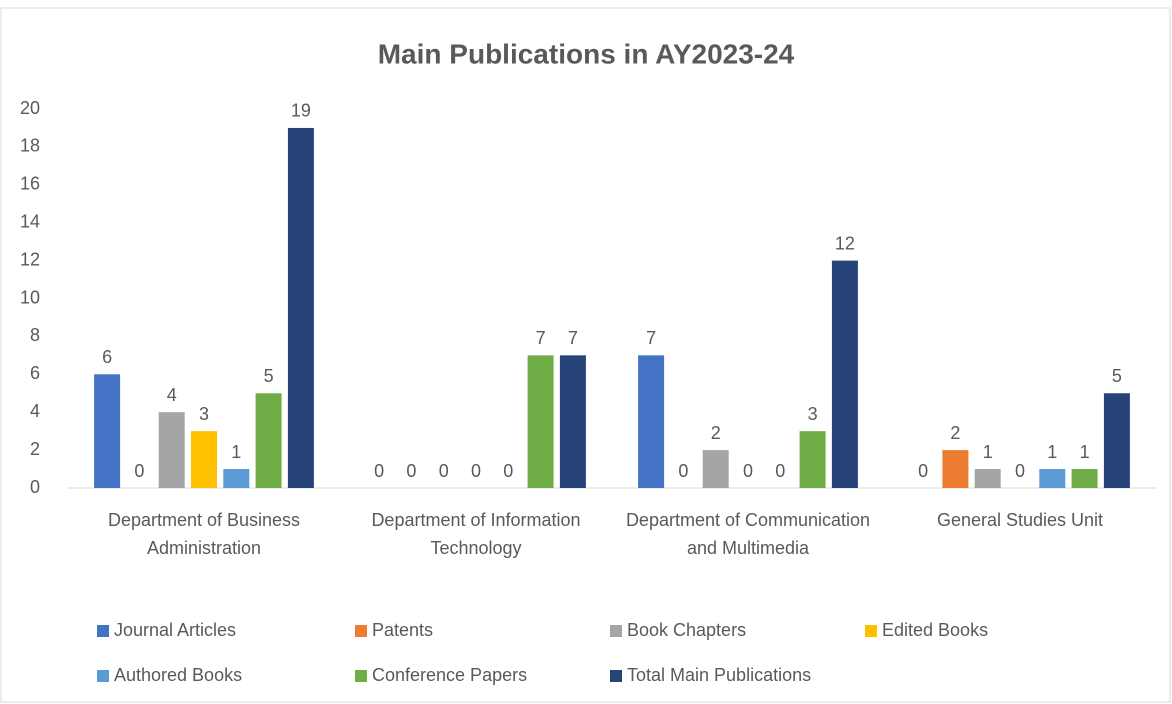 The height and width of the screenshot is (704, 1172). Describe the element at coordinates (204, 534) in the screenshot. I see `x-tick-label: Department of Business Administration` at that location.